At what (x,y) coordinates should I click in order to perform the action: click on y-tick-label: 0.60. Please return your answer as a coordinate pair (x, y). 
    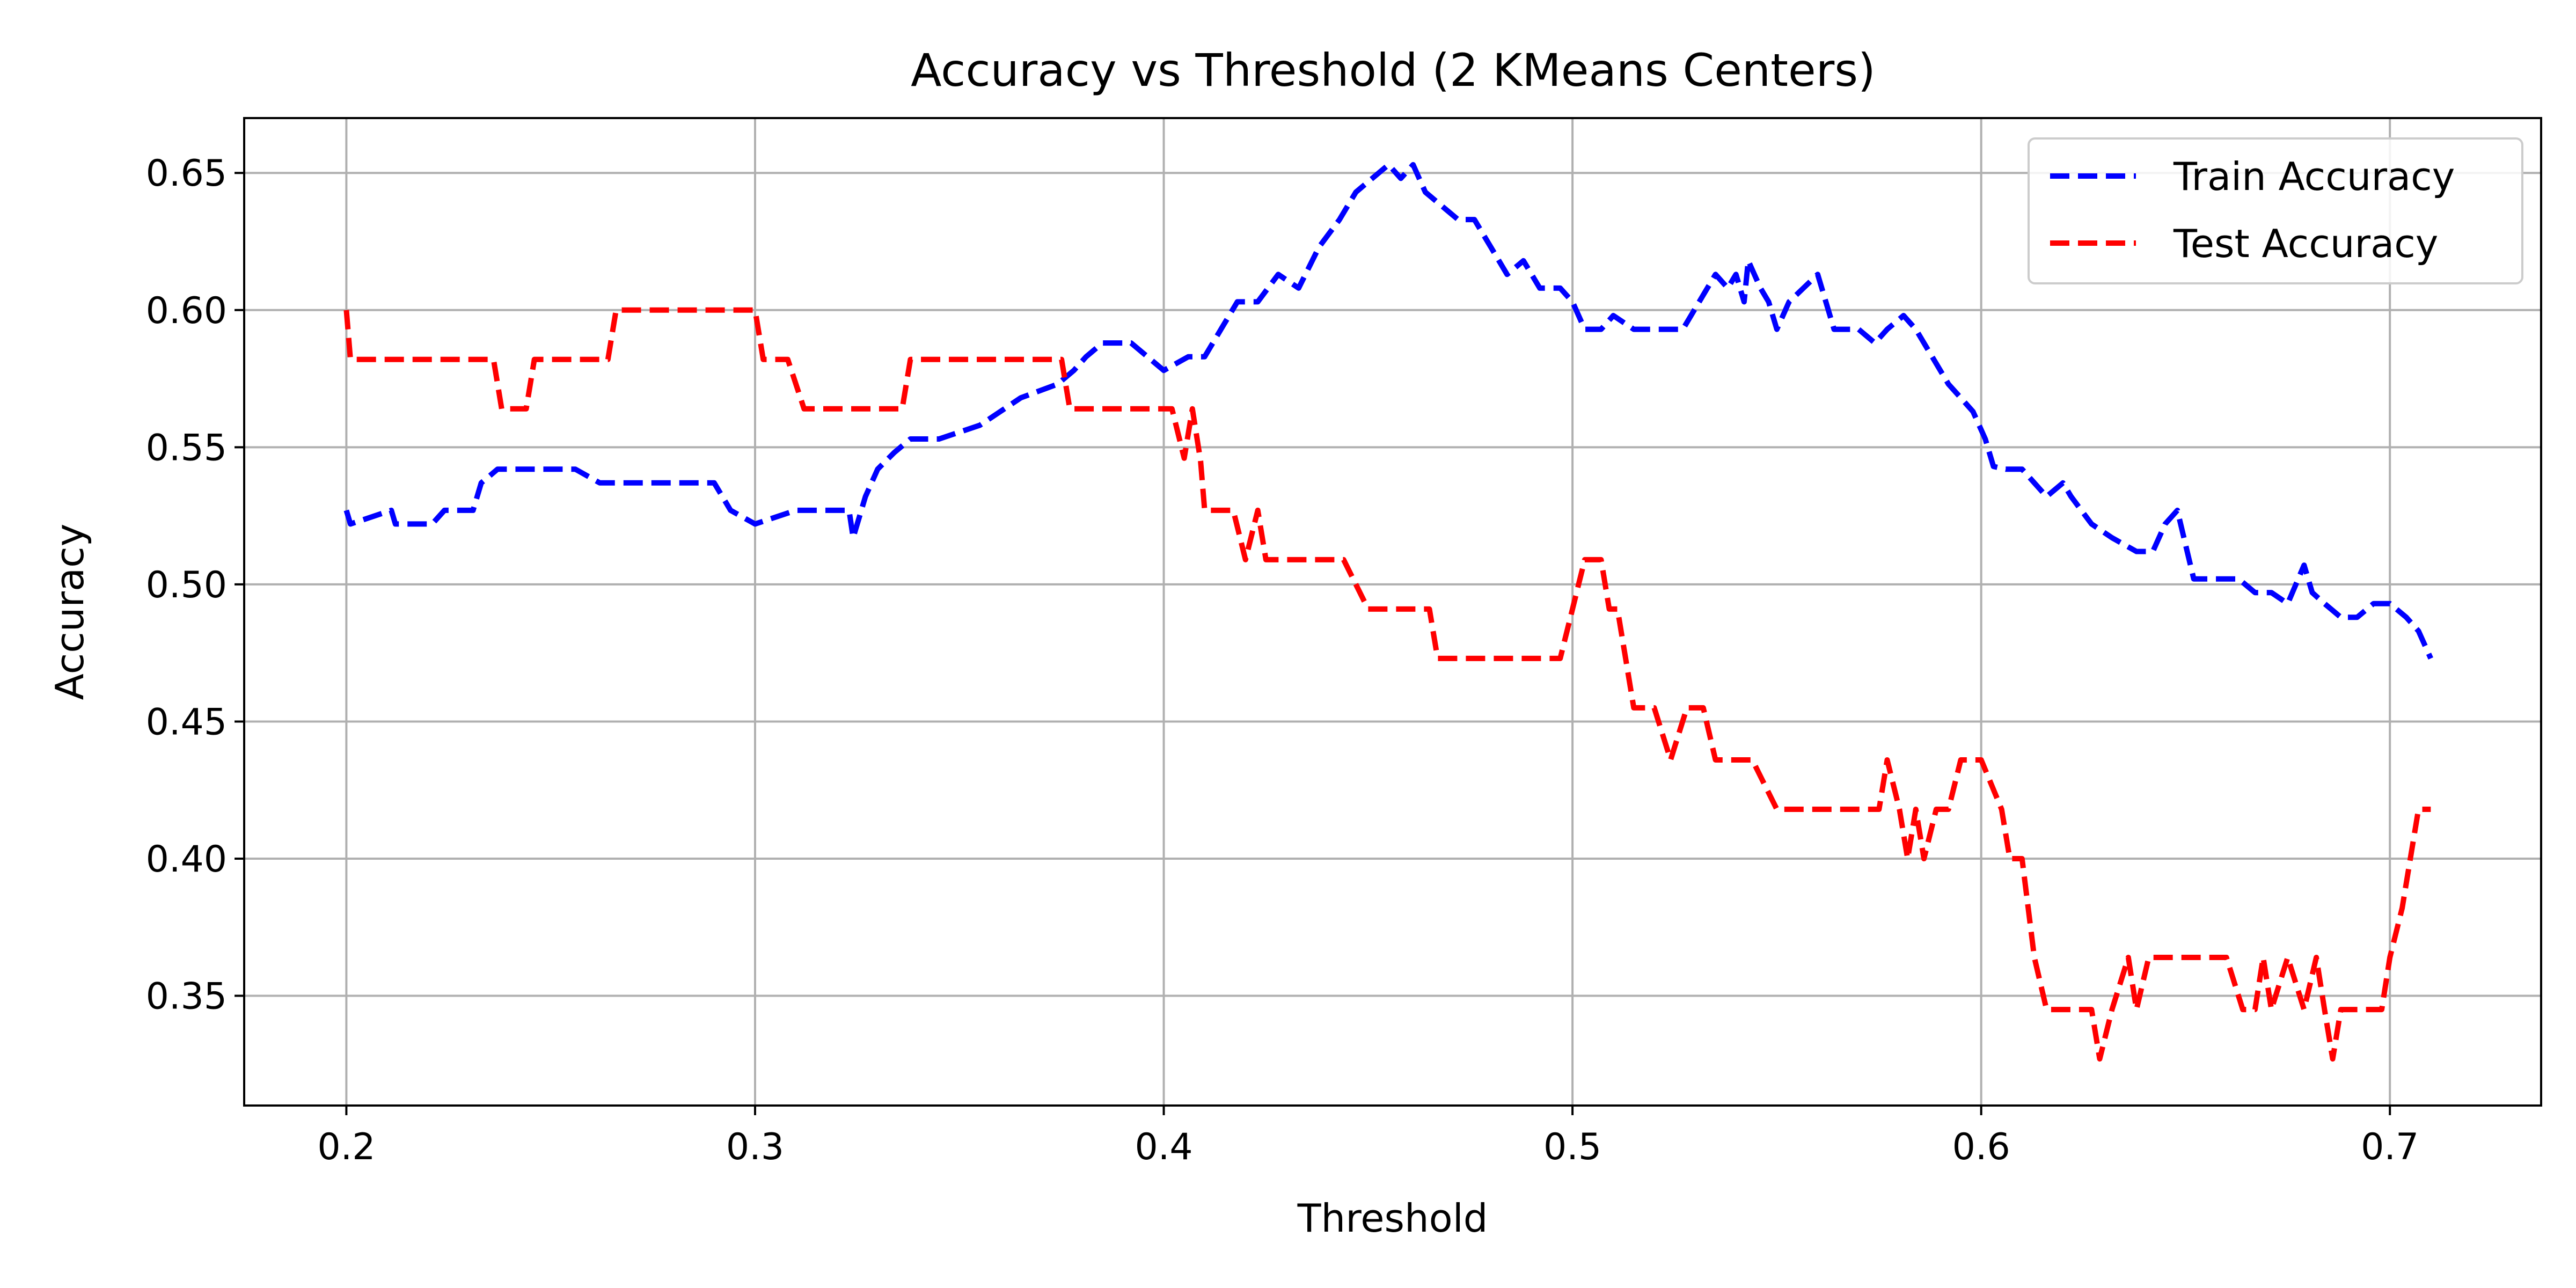
    Looking at the image, I should click on (186, 311).